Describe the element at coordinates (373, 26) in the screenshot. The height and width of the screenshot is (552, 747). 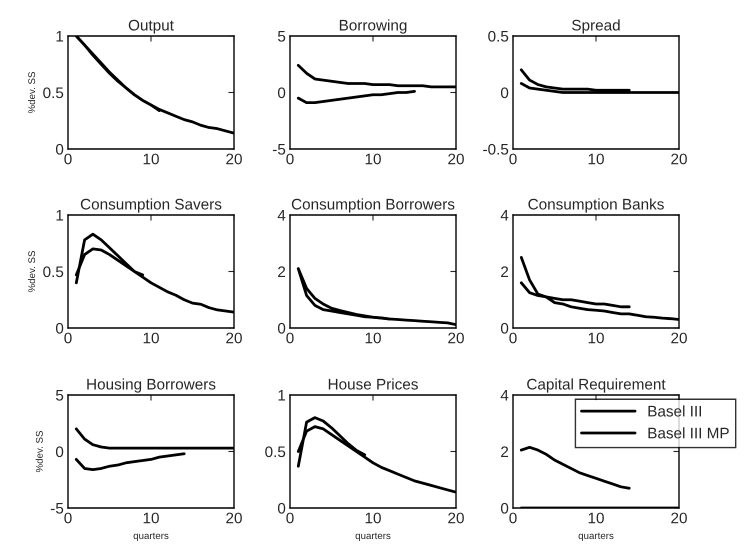
I see `chart-title: Borrowing` at that location.